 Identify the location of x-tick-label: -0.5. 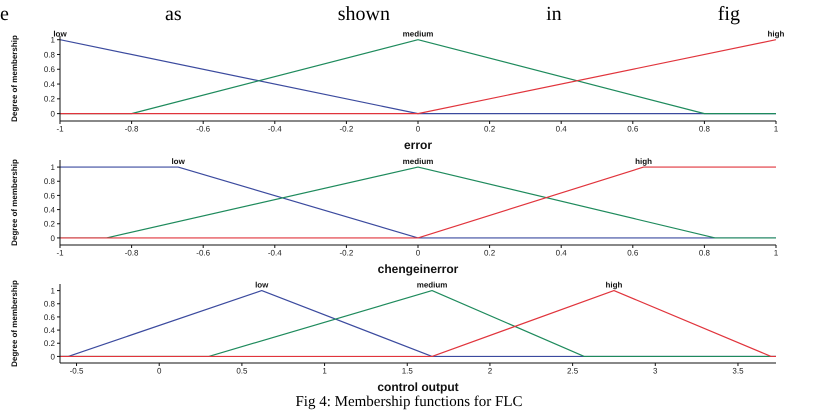
(77, 371).